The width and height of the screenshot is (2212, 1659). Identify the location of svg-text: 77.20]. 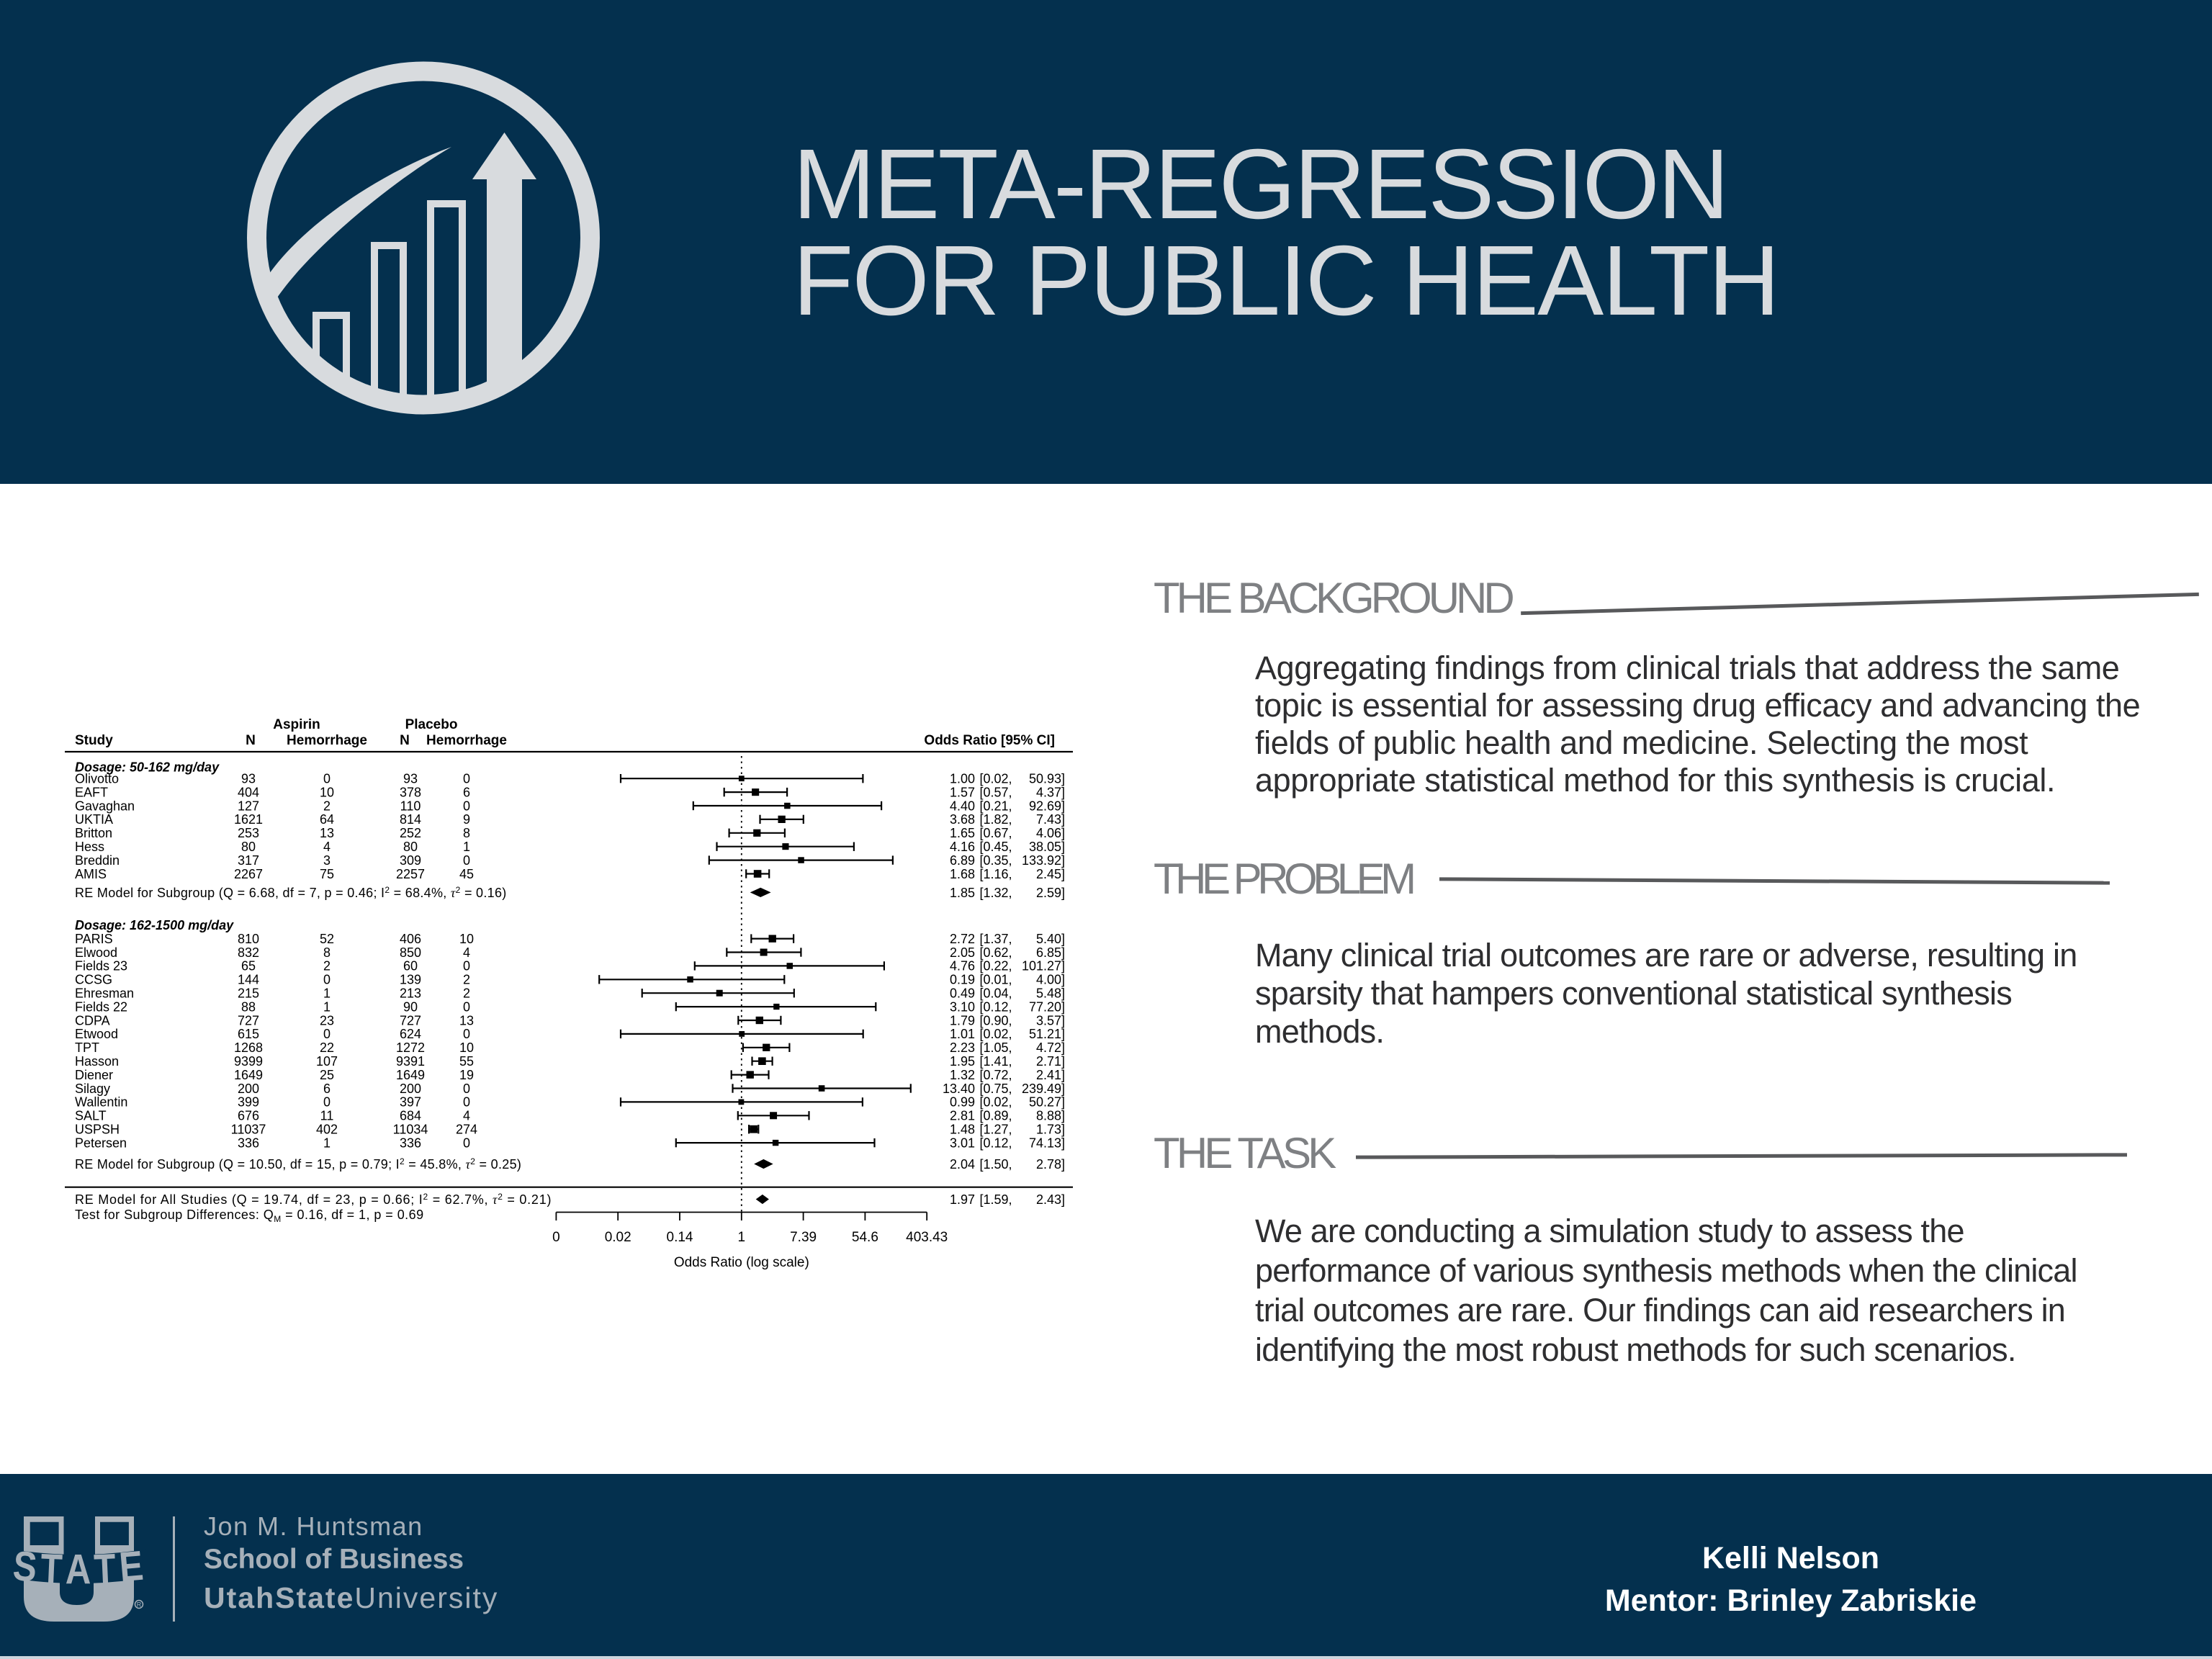
(1047, 1007).